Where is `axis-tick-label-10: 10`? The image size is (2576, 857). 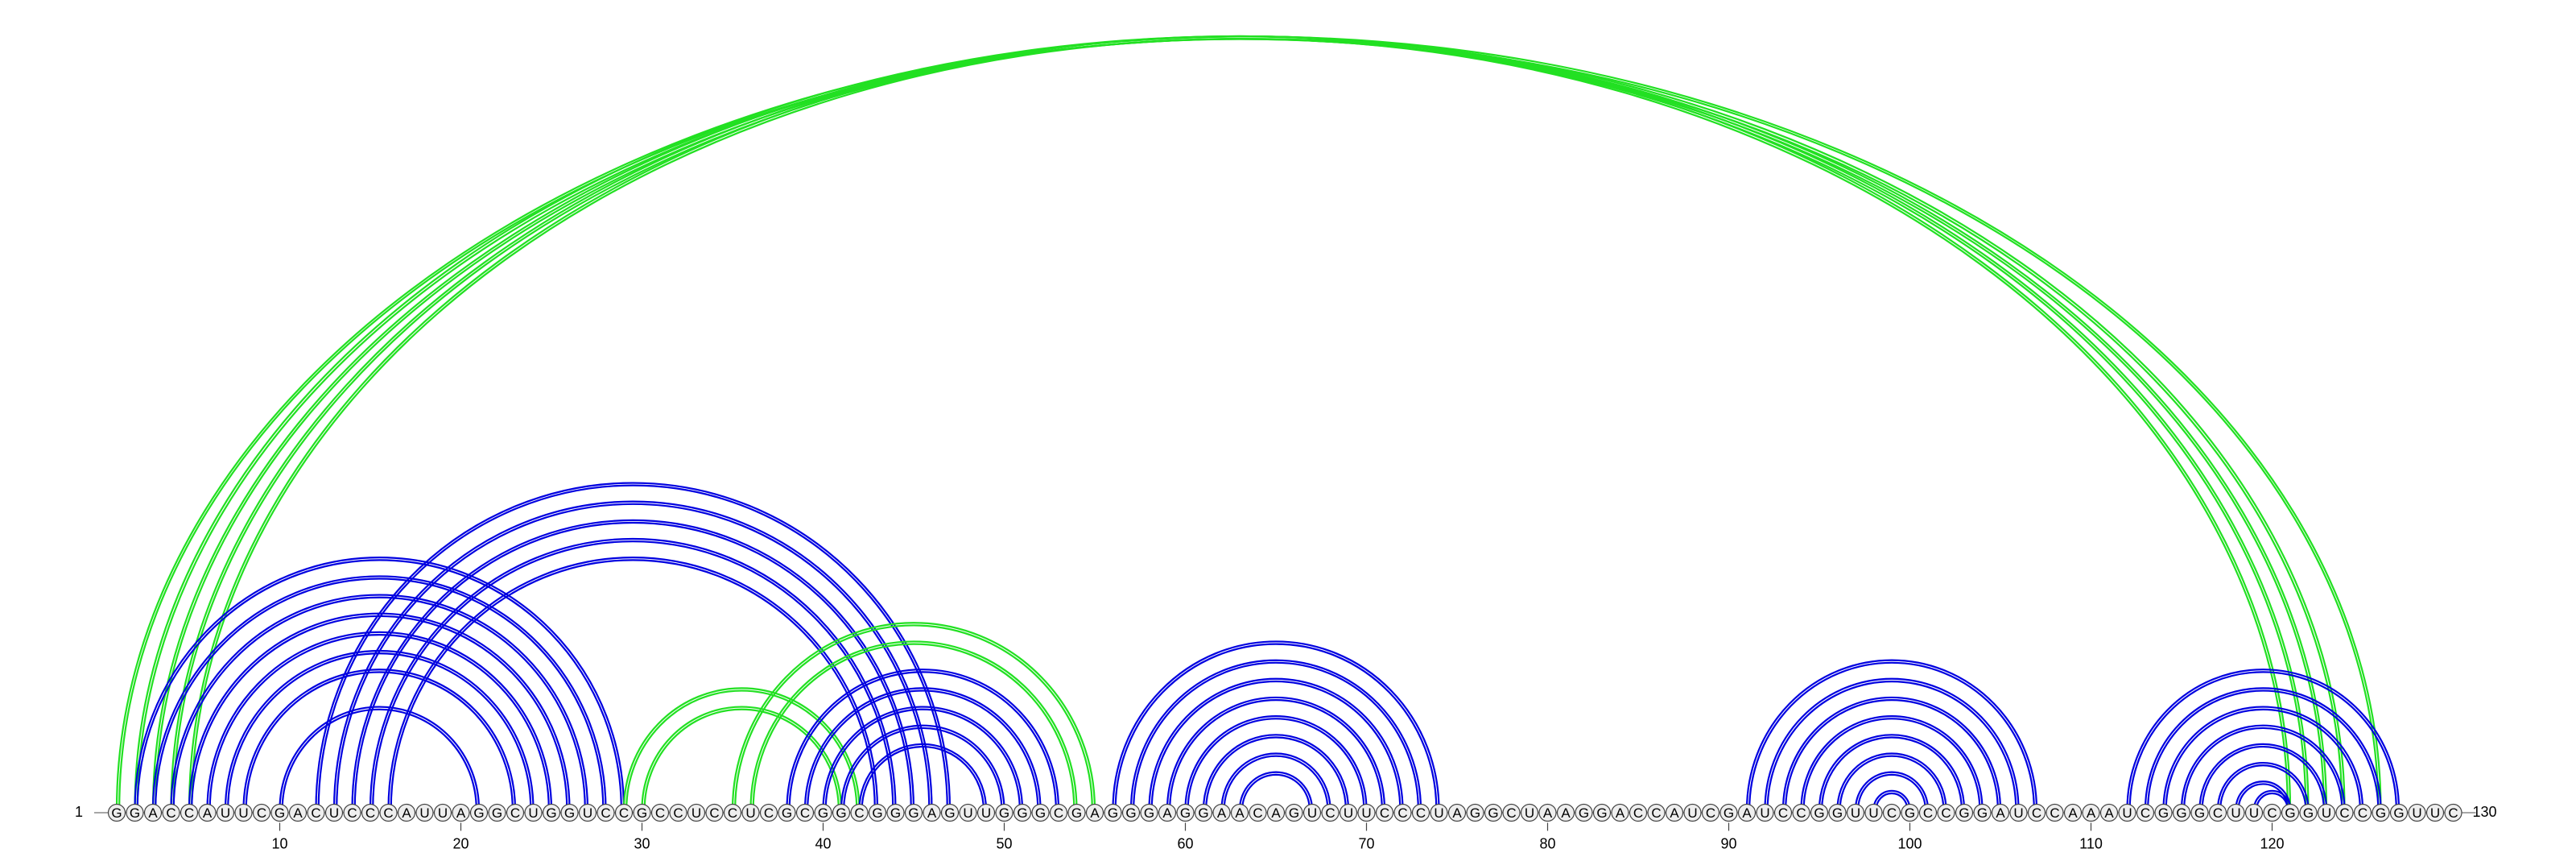
axis-tick-label-10: 10 is located at coordinates (279, 844).